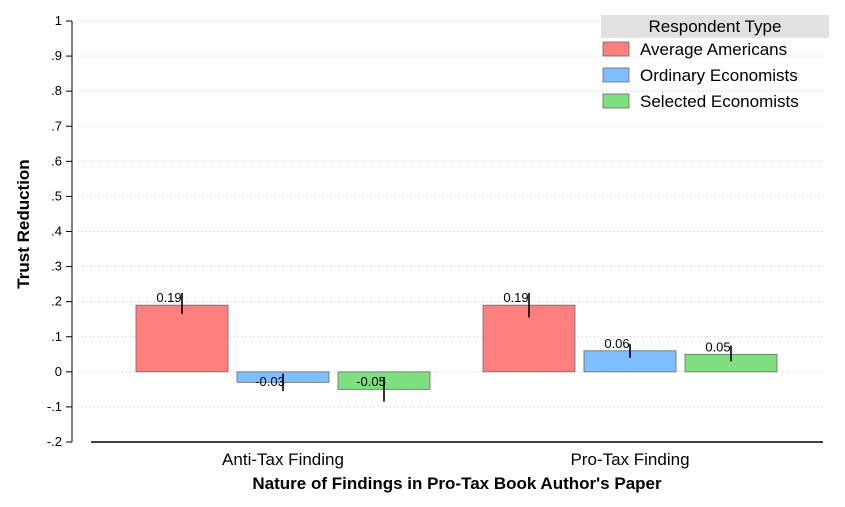  Describe the element at coordinates (58, 371) in the screenshot. I see `y-tick-label: 0` at that location.